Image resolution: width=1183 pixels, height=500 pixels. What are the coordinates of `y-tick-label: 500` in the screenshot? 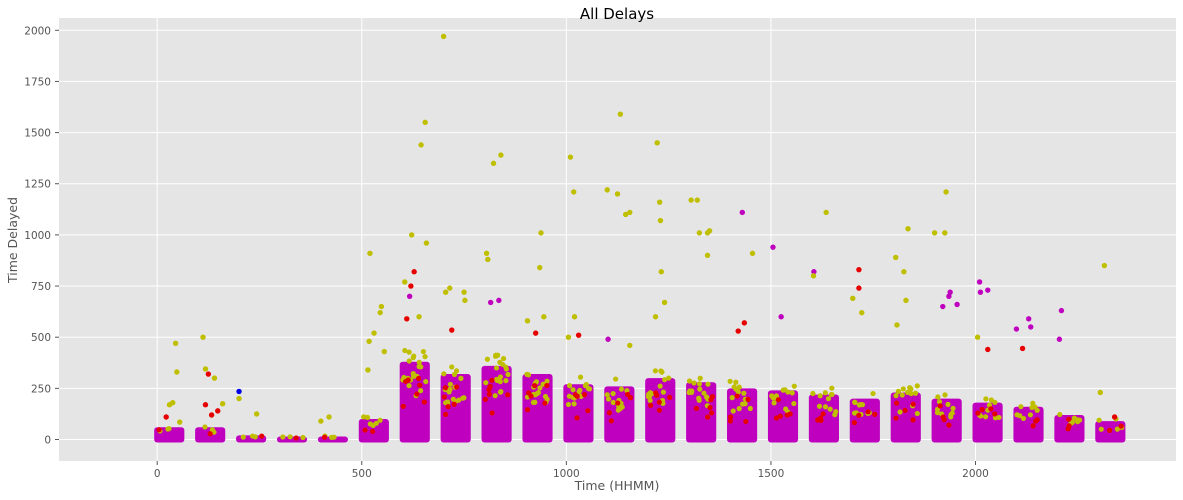 It's located at (41, 338).